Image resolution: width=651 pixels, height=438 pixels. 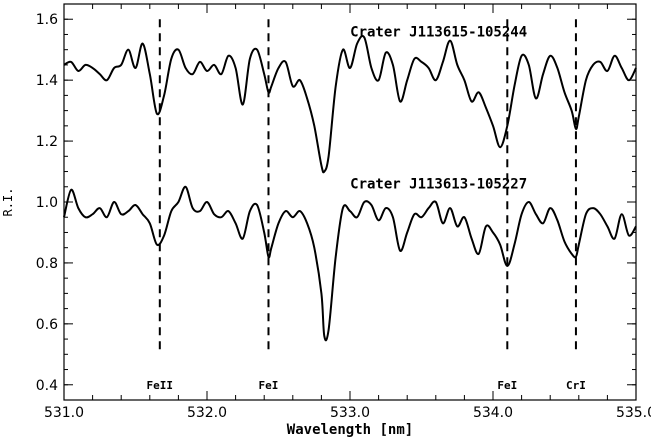 I want to click on x-tick-label: 532.0, so click(x=207, y=413).